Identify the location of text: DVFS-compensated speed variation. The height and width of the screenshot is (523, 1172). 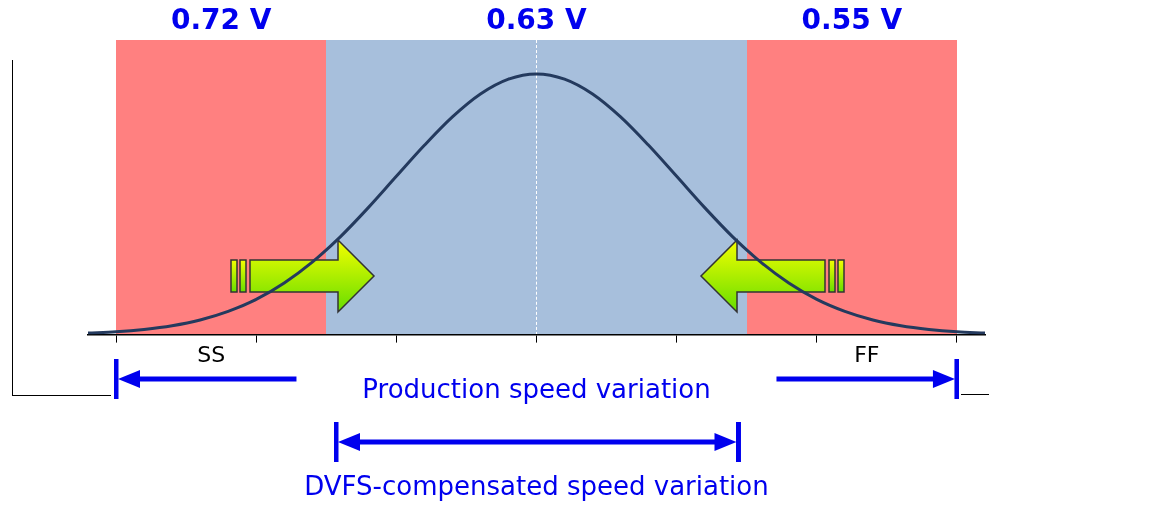
(536, 486).